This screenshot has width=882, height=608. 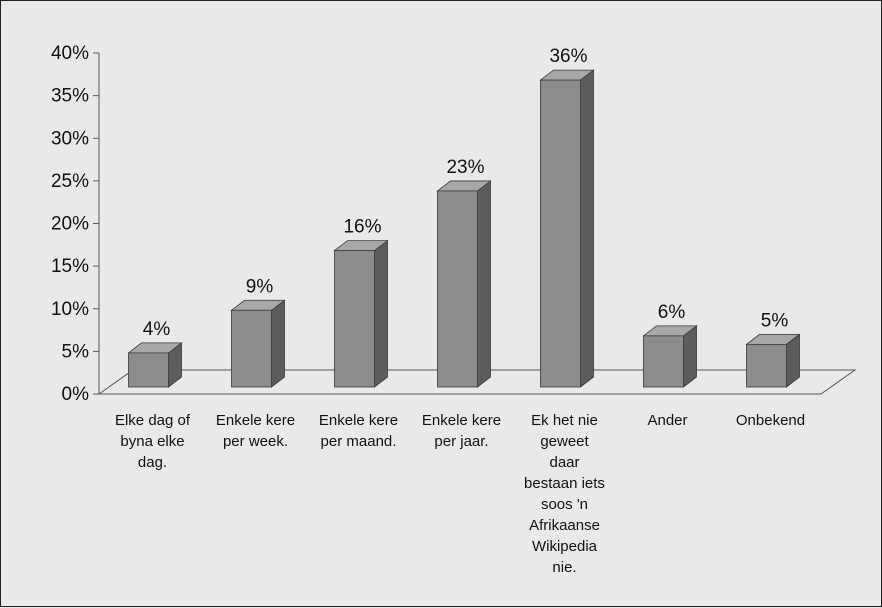 I want to click on category-label: Enkele kere per jaar., so click(x=461, y=431).